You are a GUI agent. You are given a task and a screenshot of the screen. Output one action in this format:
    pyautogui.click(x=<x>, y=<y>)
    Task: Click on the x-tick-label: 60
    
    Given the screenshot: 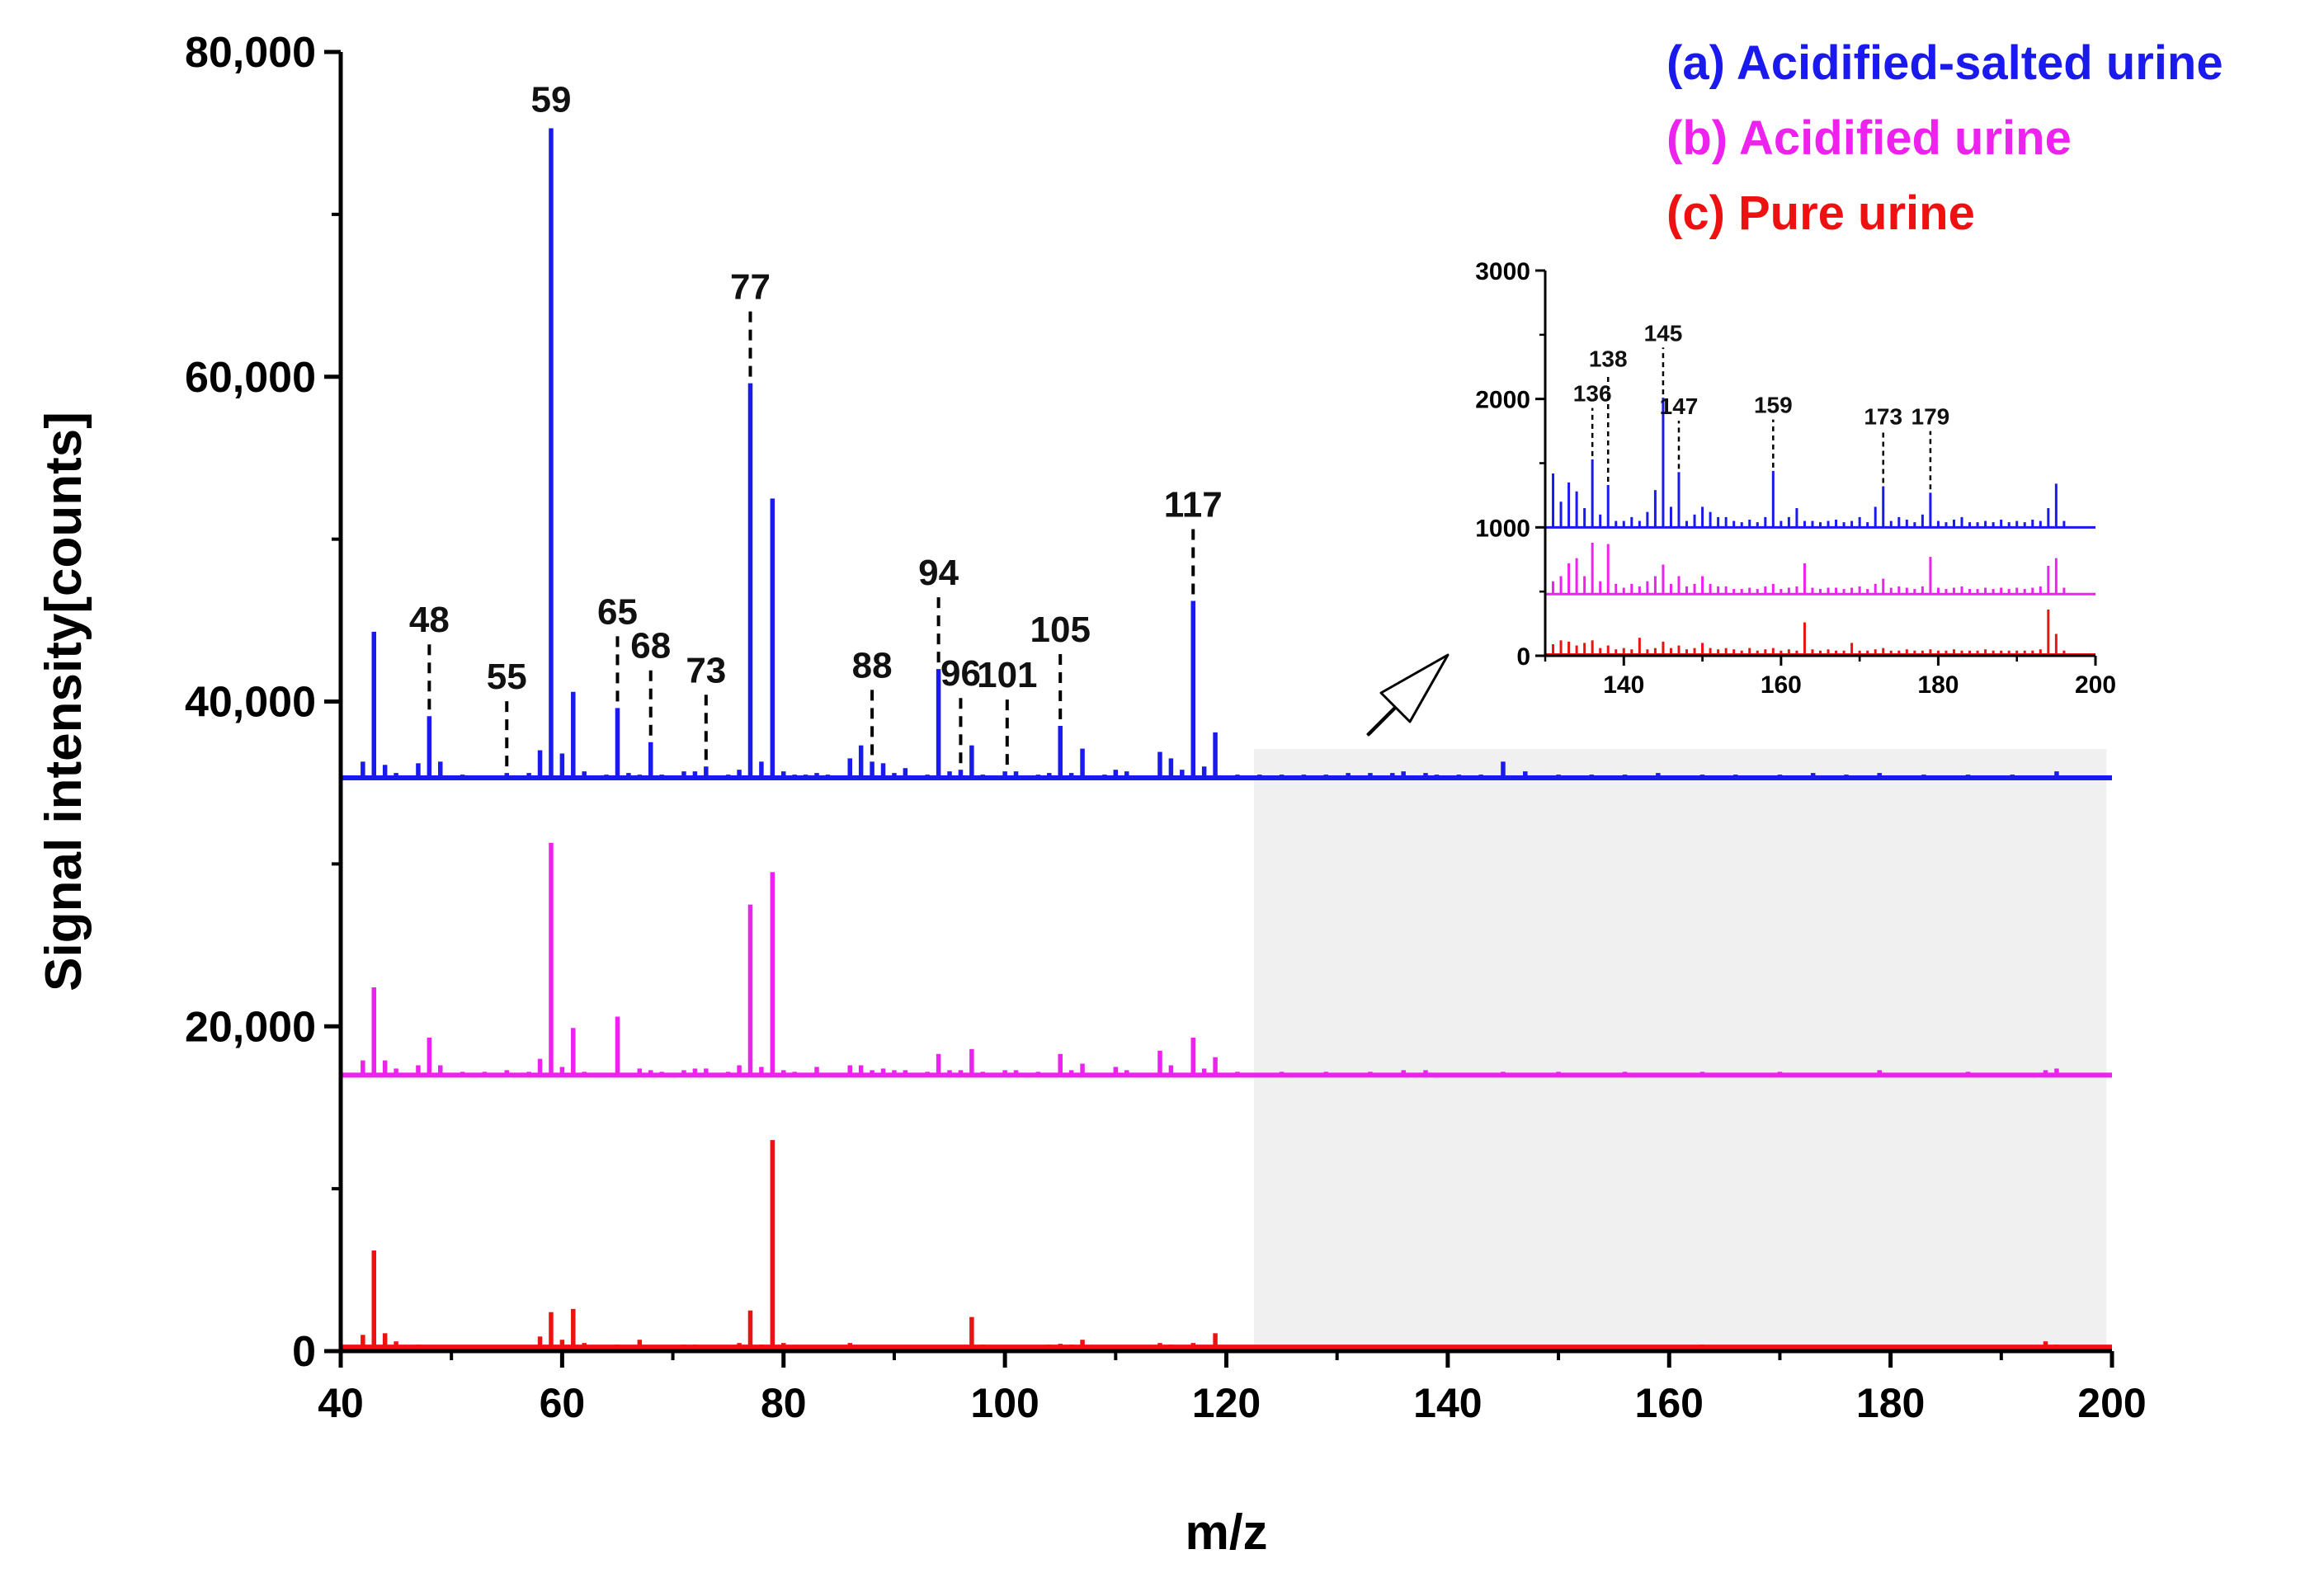 What is the action you would take?
    pyautogui.click(x=563, y=1403)
    